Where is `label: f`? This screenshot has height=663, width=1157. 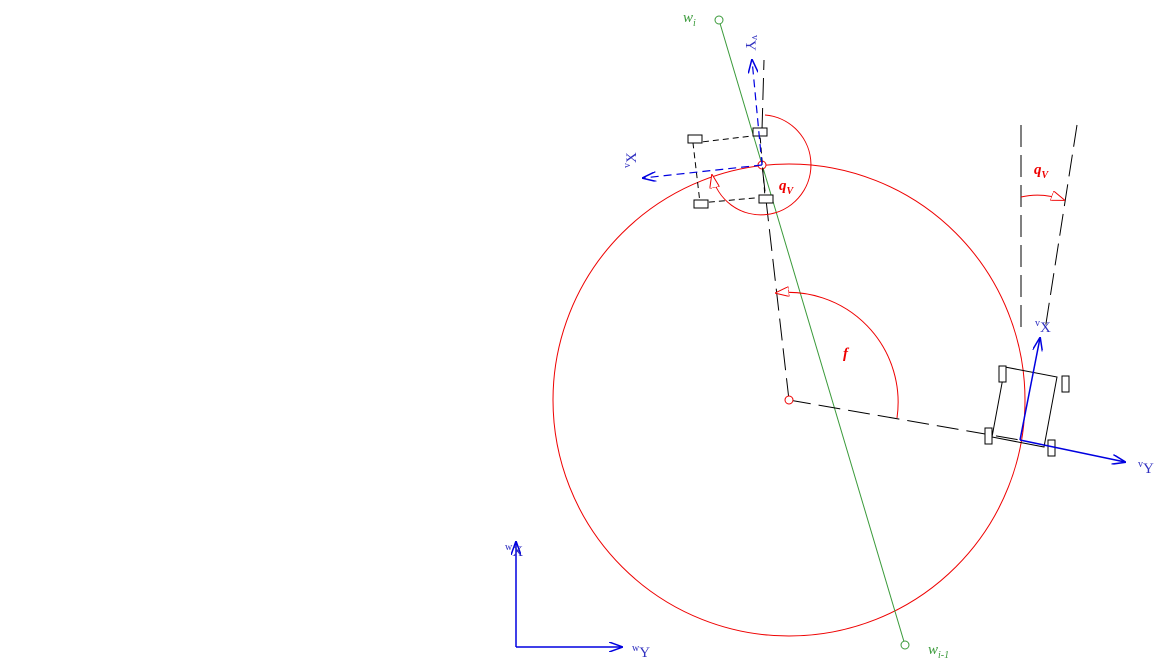 label: f is located at coordinates (846, 354).